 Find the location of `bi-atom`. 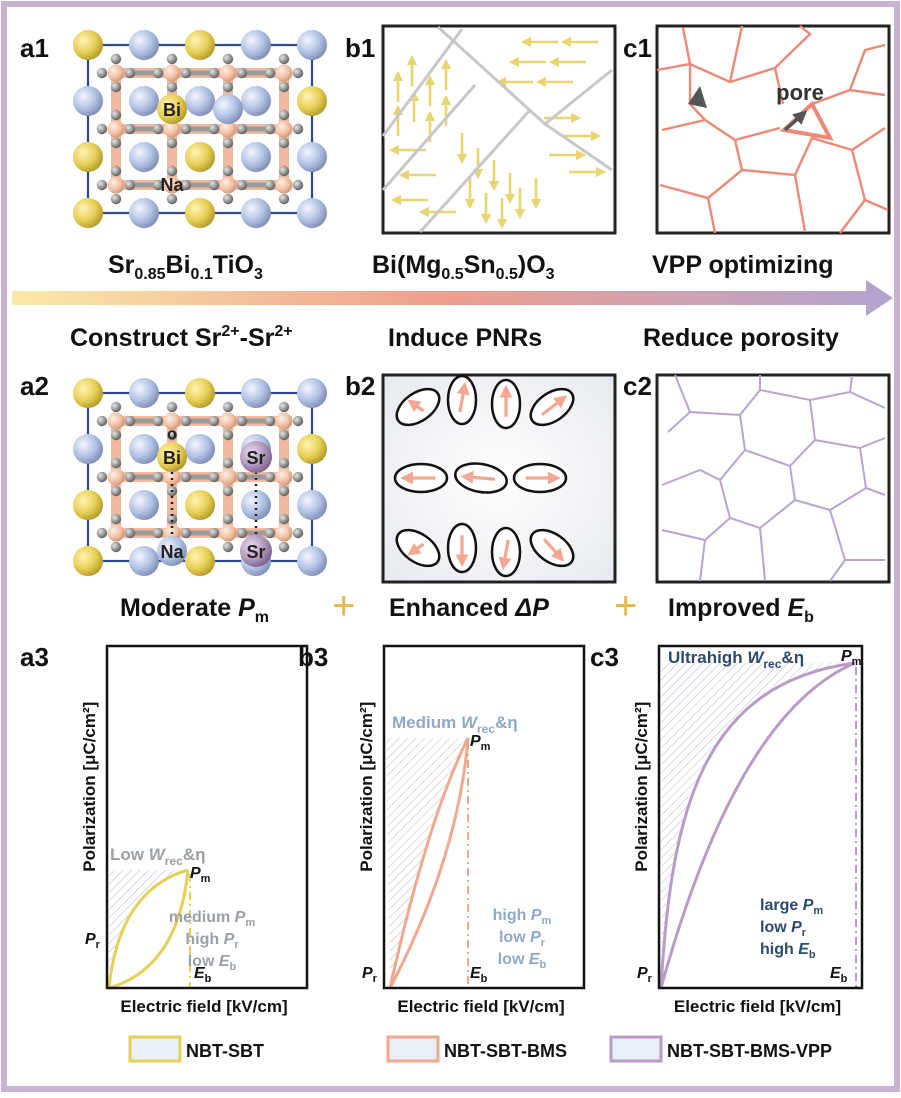

bi-atom is located at coordinates (172, 109).